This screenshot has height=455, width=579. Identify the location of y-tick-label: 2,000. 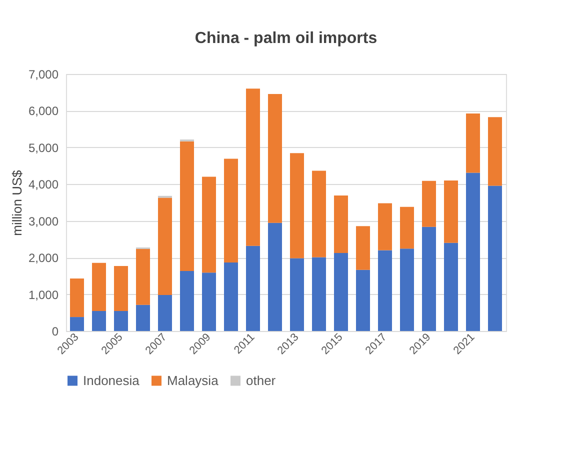
(43, 258).